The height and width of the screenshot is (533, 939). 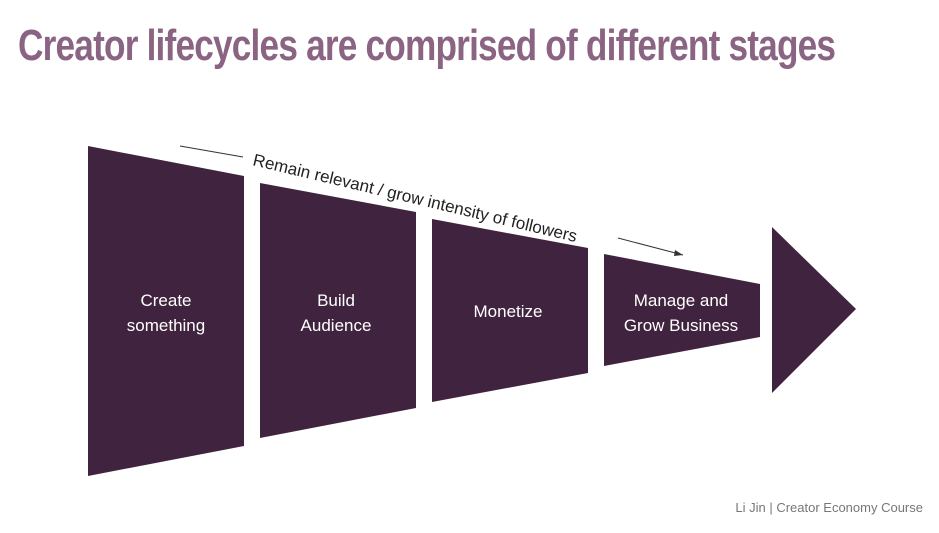 What do you see at coordinates (681, 325) in the screenshot?
I see `stage-label-line2: Grow Business` at bounding box center [681, 325].